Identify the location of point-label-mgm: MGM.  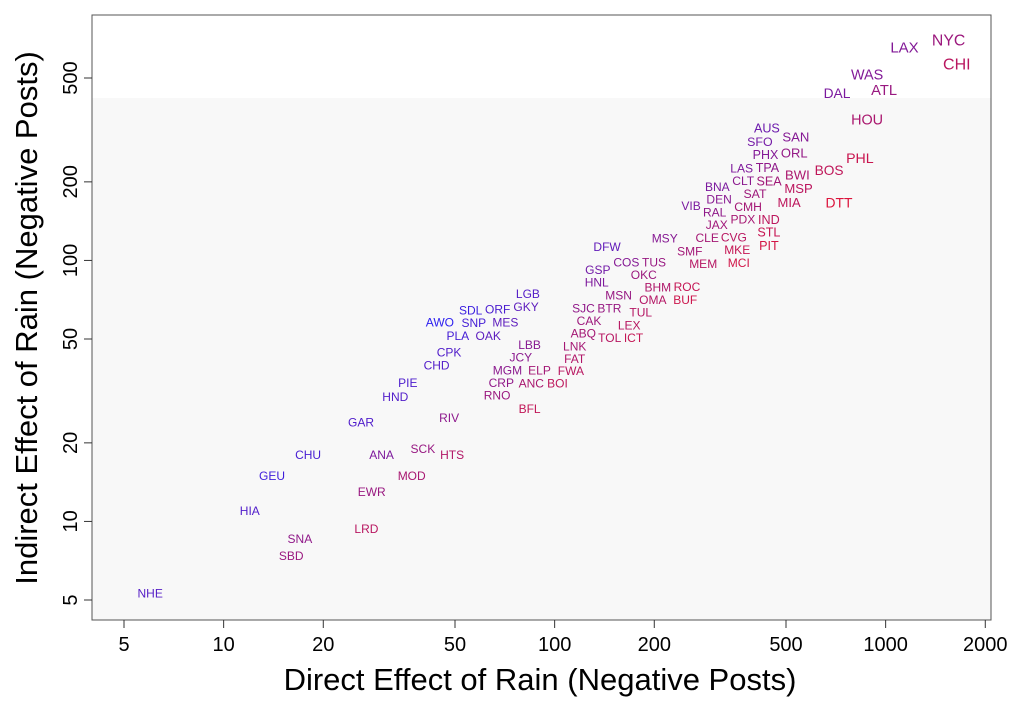
(507, 370).